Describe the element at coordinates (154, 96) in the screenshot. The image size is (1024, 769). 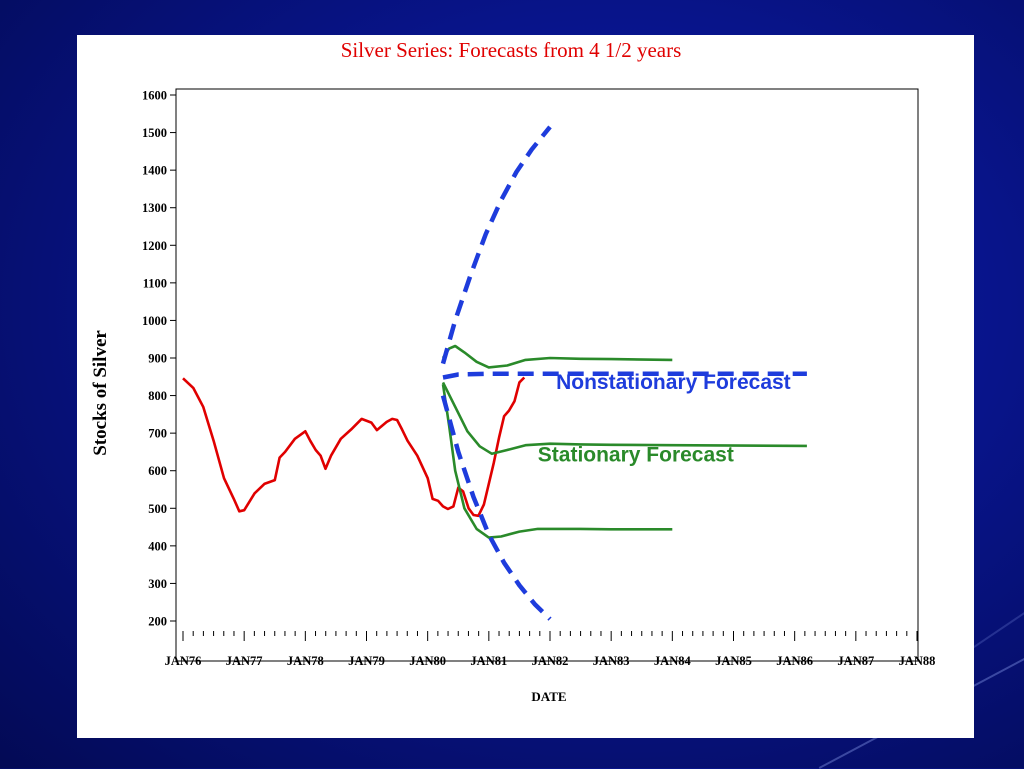
I see `y-tick-label: 1600` at that location.